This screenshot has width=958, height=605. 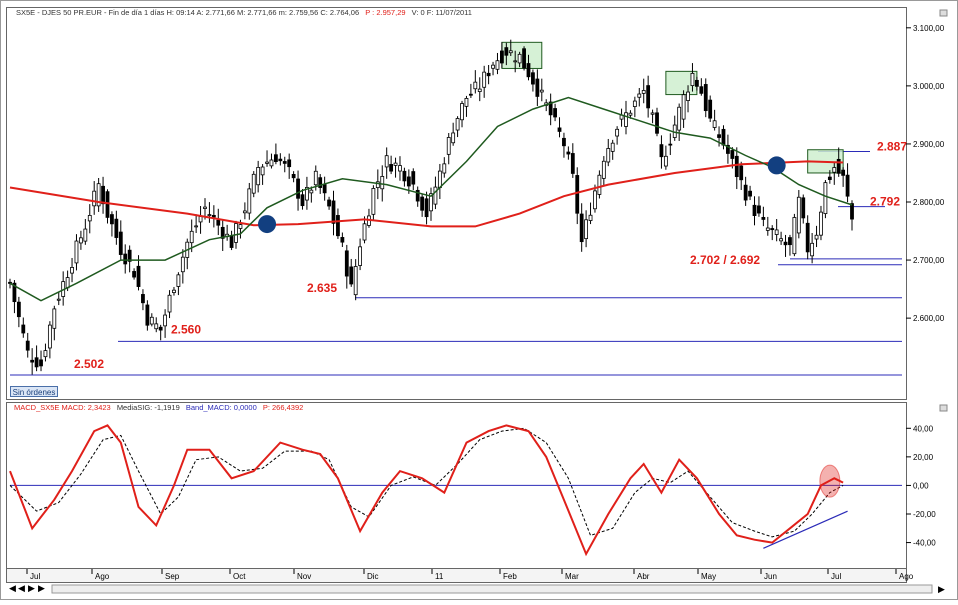 I want to click on price-tick-label: 3.000,00, so click(x=929, y=86).